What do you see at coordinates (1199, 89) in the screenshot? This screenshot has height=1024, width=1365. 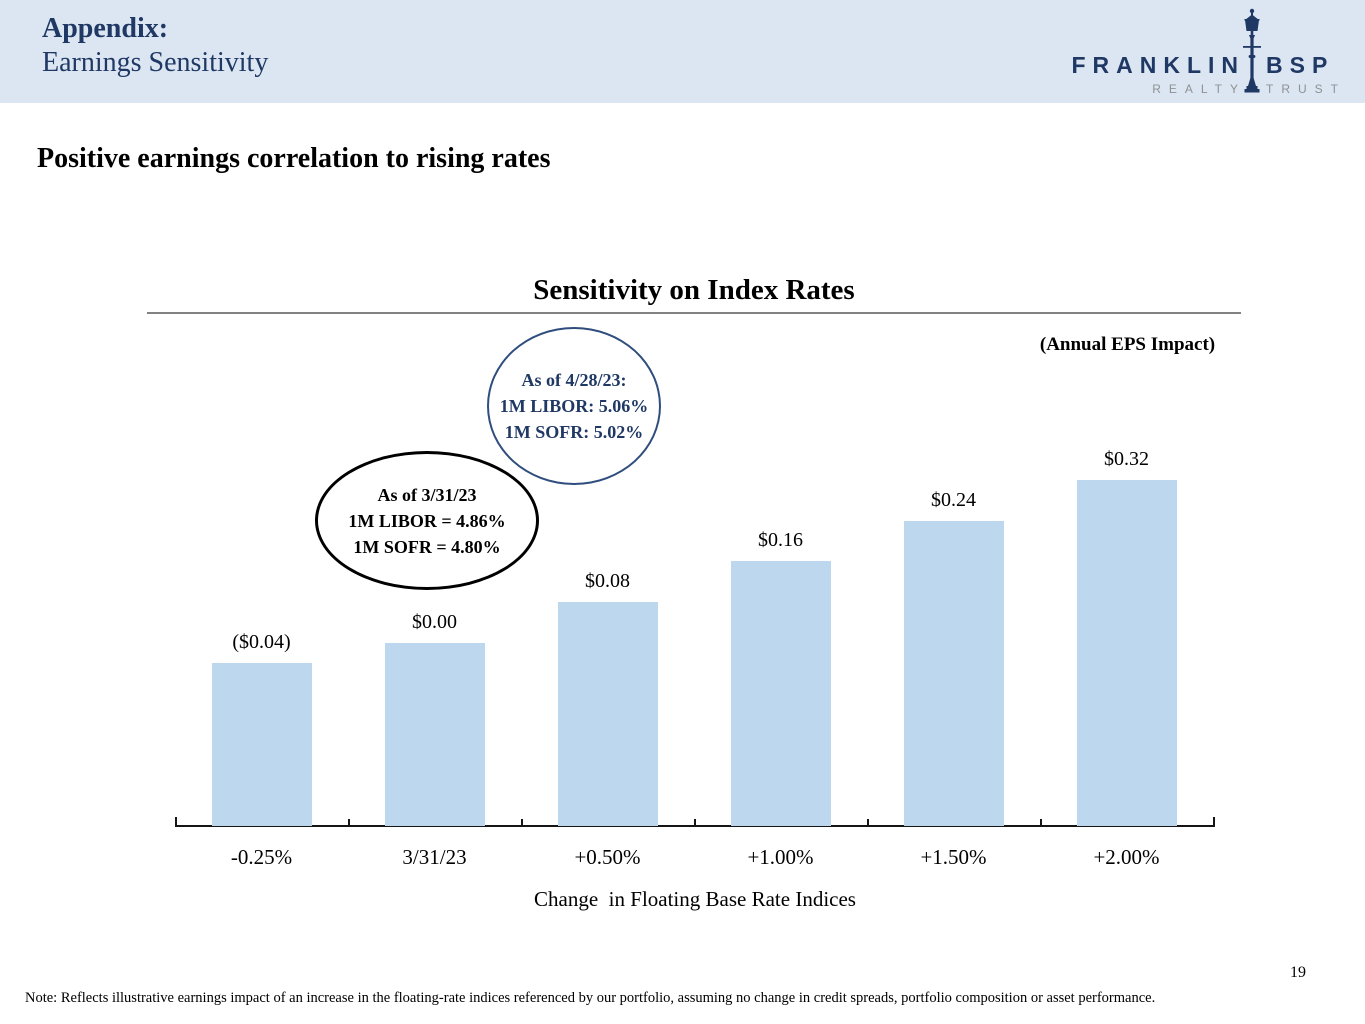 I see `logo-word-realty: REALTY` at bounding box center [1199, 89].